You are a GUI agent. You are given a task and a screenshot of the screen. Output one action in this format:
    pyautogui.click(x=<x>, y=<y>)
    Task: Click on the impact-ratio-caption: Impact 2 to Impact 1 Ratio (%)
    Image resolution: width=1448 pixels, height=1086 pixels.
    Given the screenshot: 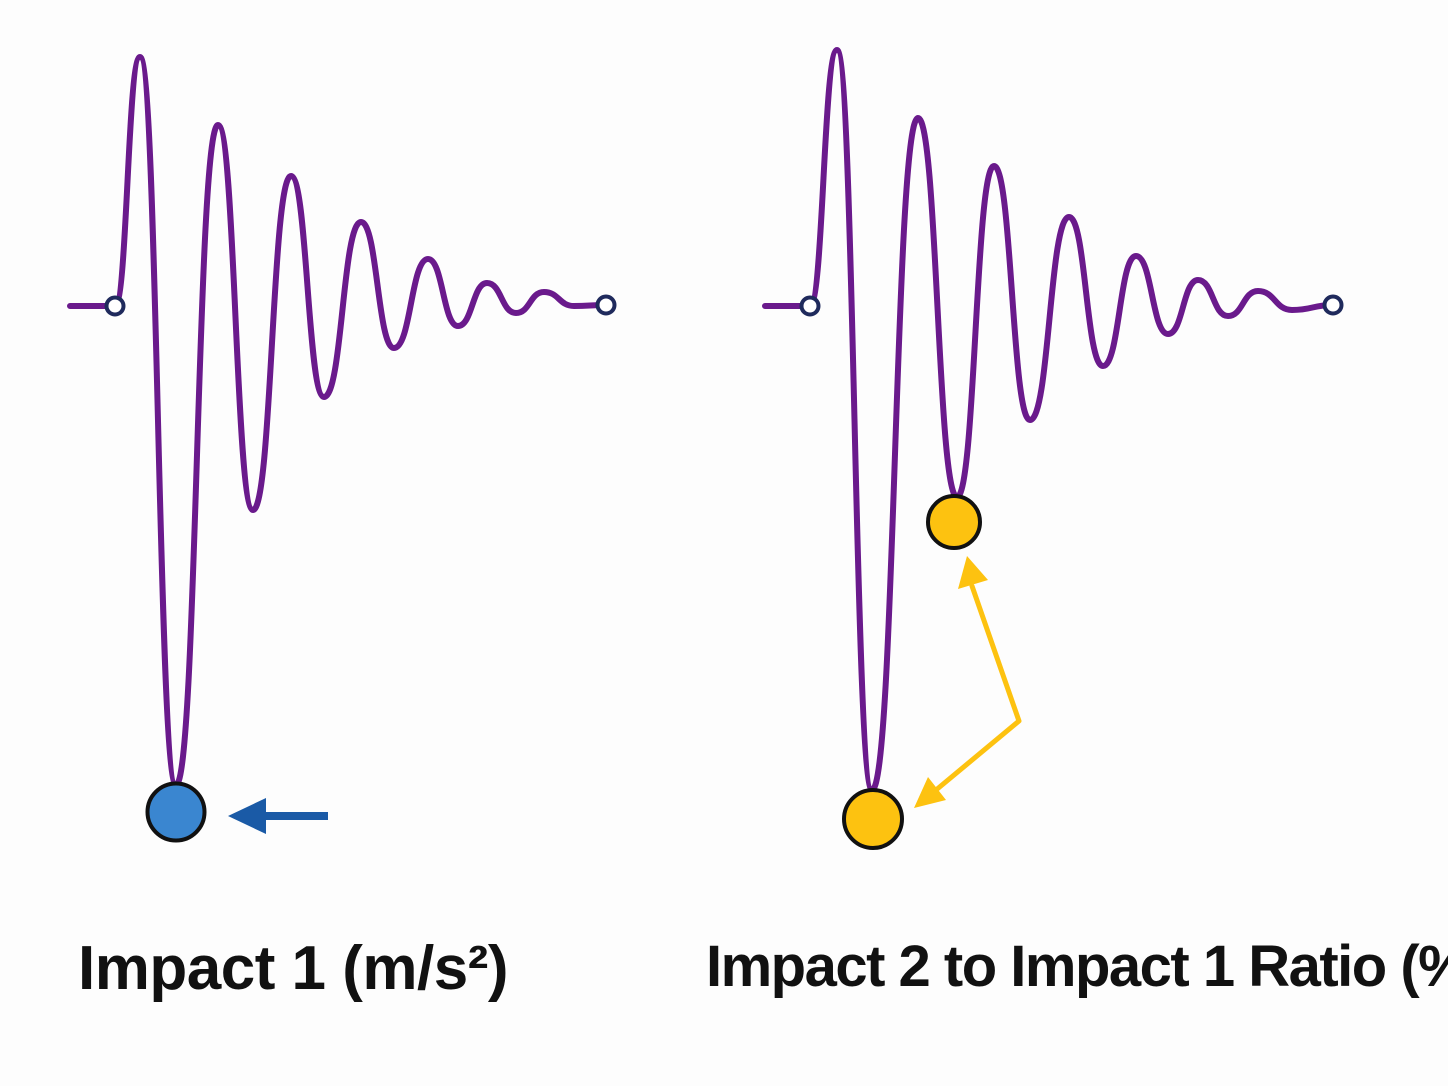 What is the action you would take?
    pyautogui.click(x=1077, y=966)
    